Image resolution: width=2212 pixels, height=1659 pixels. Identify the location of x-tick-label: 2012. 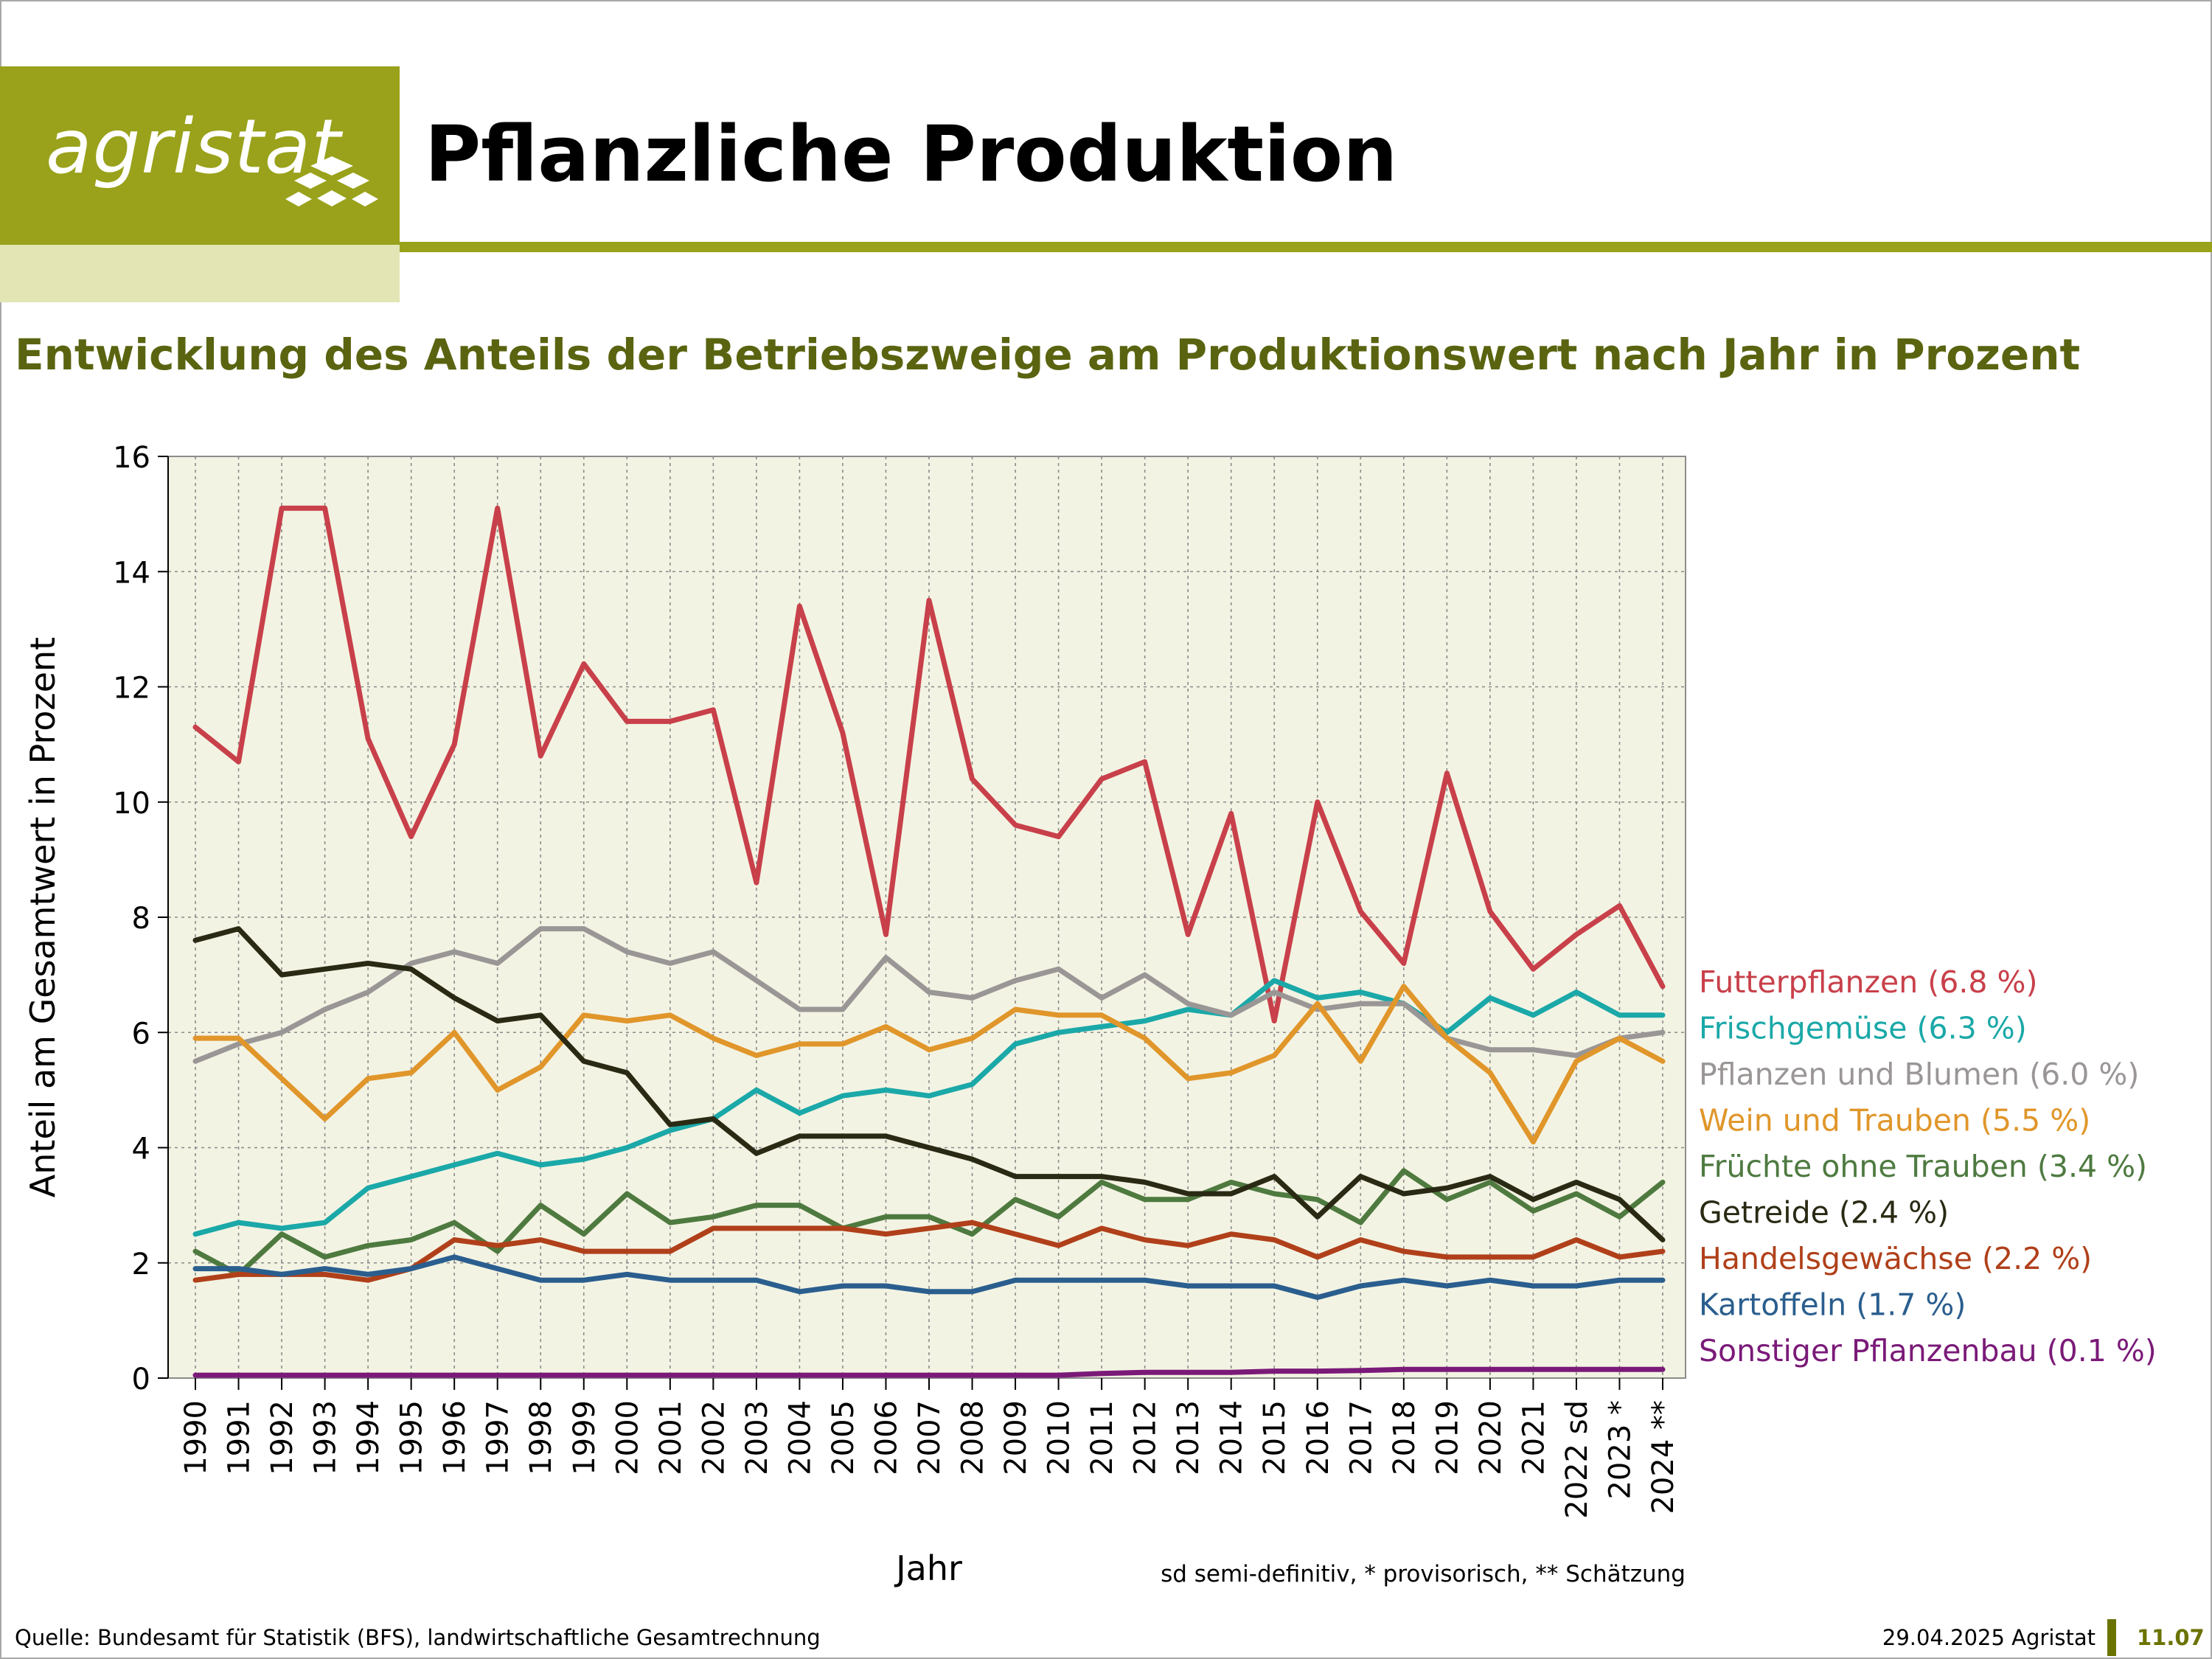
(1146, 1437).